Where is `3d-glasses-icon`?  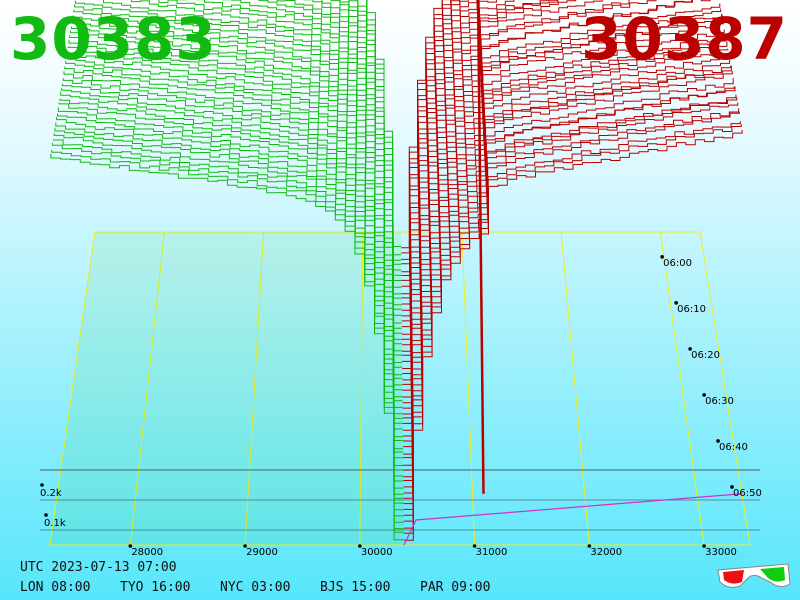 3d-glasses-icon is located at coordinates (754, 576).